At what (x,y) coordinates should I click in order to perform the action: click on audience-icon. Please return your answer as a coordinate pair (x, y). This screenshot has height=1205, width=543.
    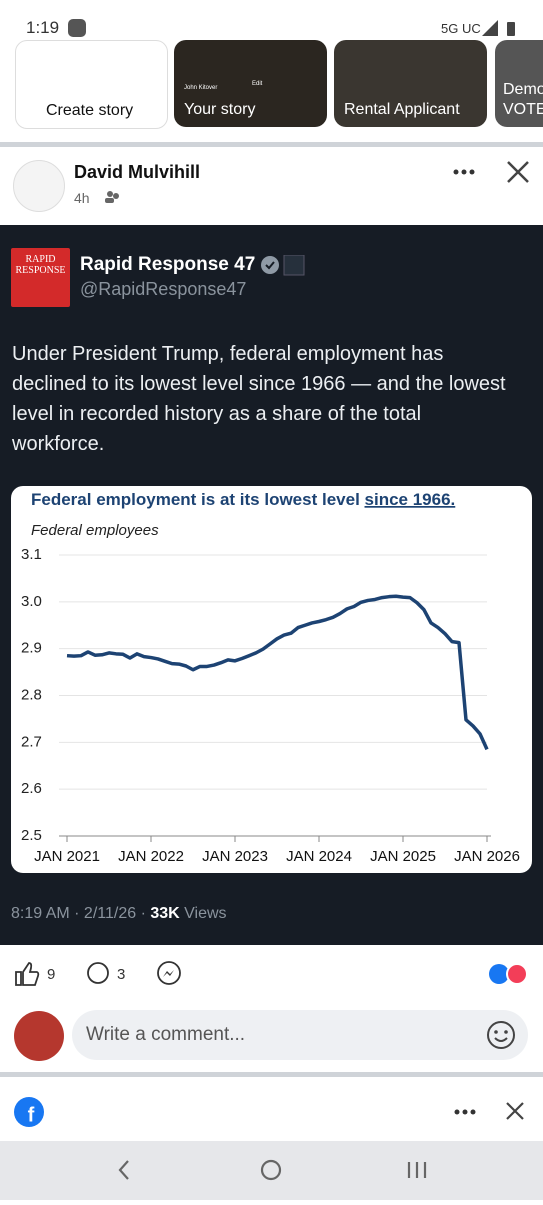
    Looking at the image, I should click on (112, 197).